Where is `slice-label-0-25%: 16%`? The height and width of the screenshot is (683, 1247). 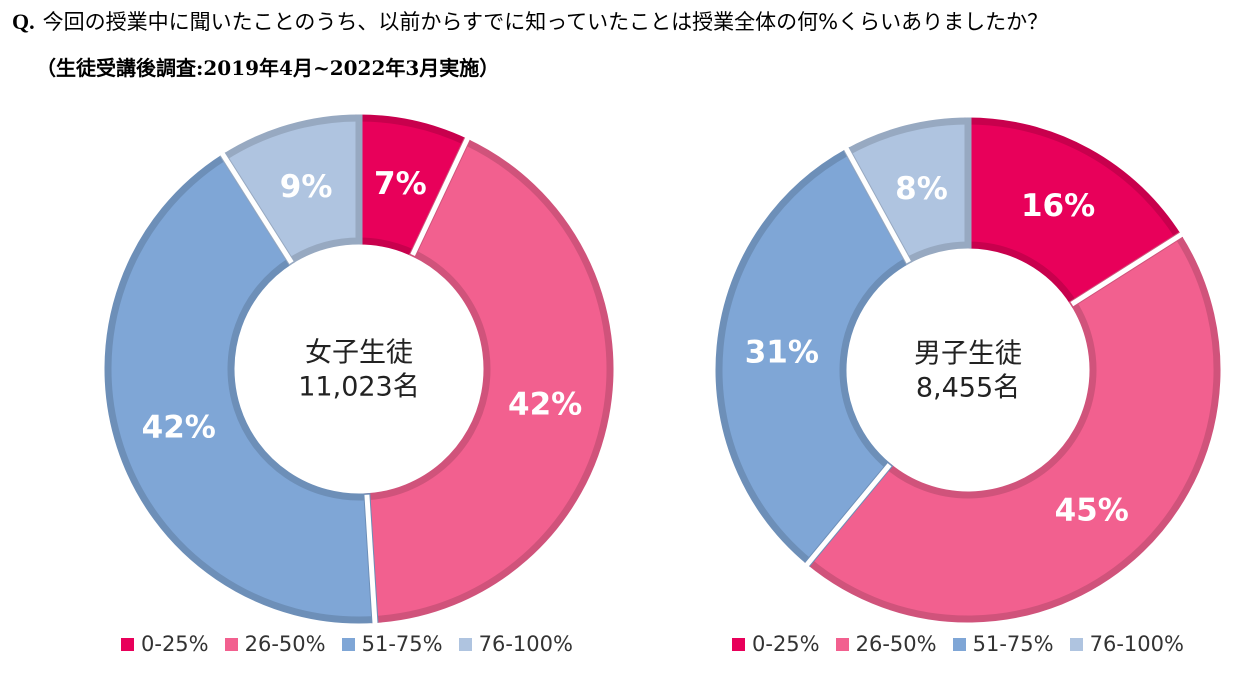 slice-label-0-25%: 16% is located at coordinates (1058, 206).